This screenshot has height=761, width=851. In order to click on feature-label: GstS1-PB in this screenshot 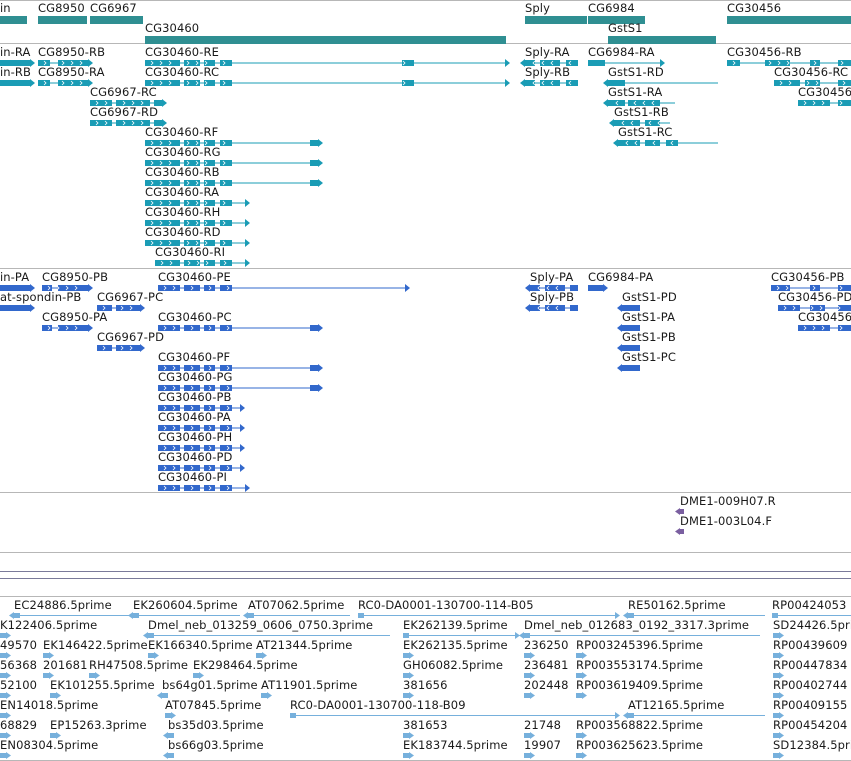, I will do `click(649, 337)`.